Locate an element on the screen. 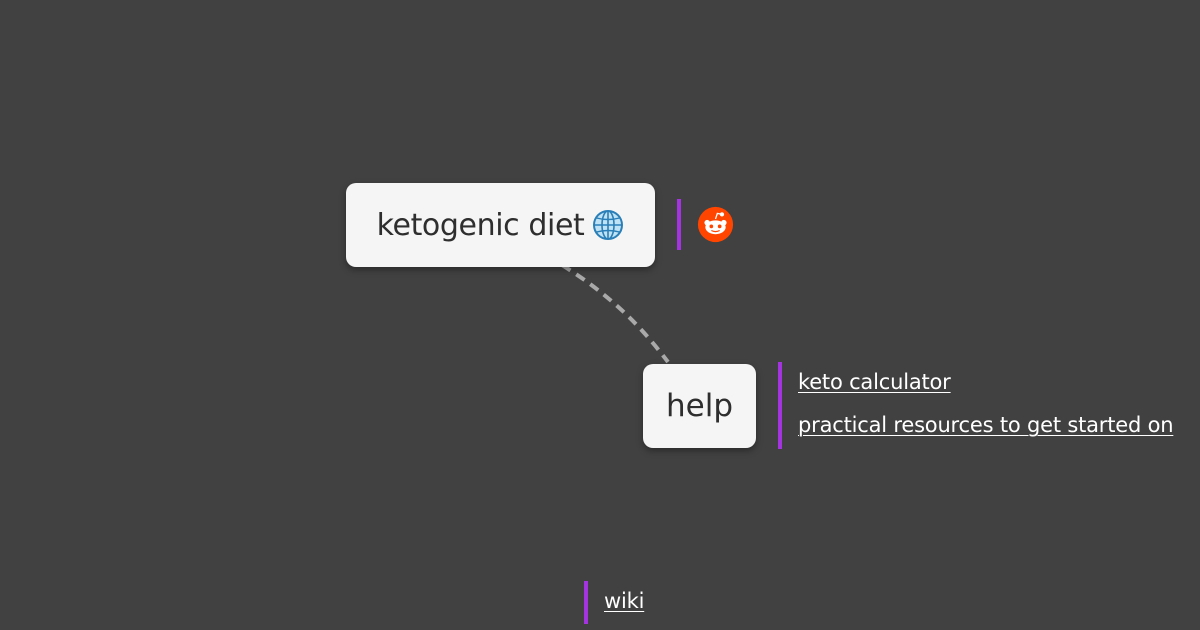 The height and width of the screenshot is (630, 1200). root-attachment is located at coordinates (709, 224).